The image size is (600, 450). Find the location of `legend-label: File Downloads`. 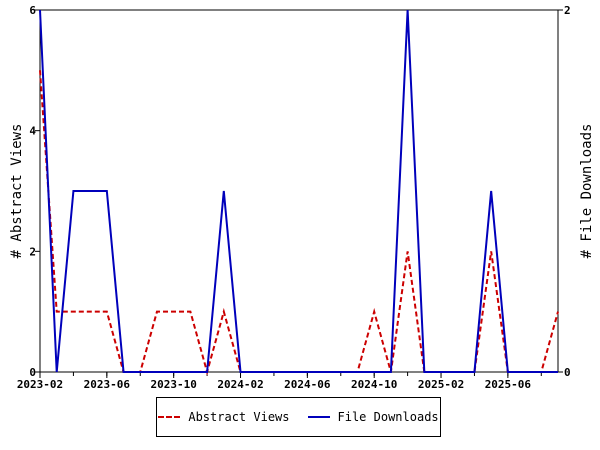

legend-label: File Downloads is located at coordinates (388, 417).